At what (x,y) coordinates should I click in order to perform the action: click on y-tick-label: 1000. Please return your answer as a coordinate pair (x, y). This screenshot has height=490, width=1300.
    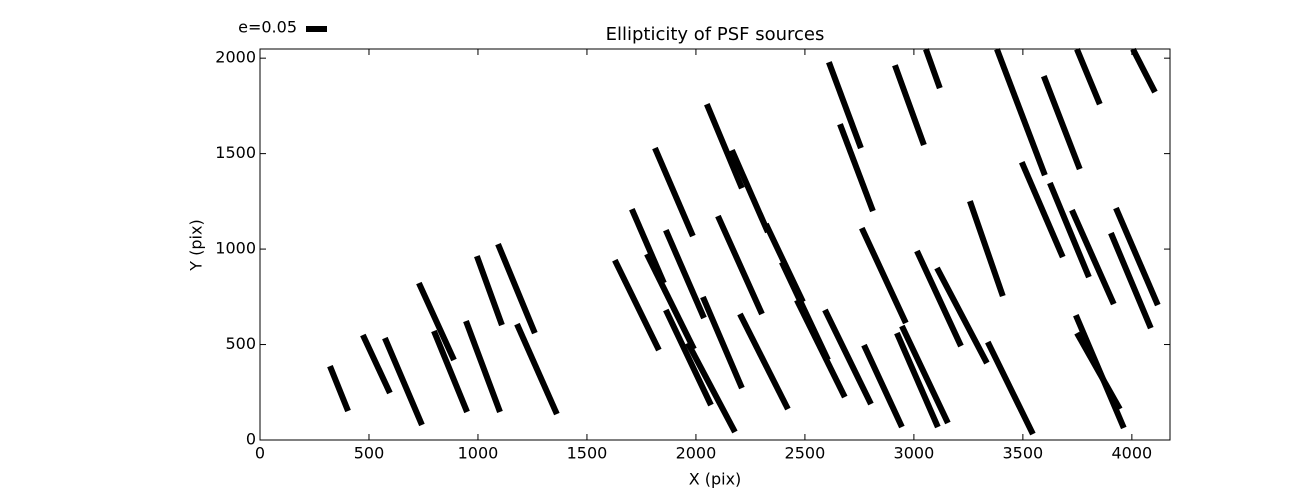
    Looking at the image, I should click on (235, 248).